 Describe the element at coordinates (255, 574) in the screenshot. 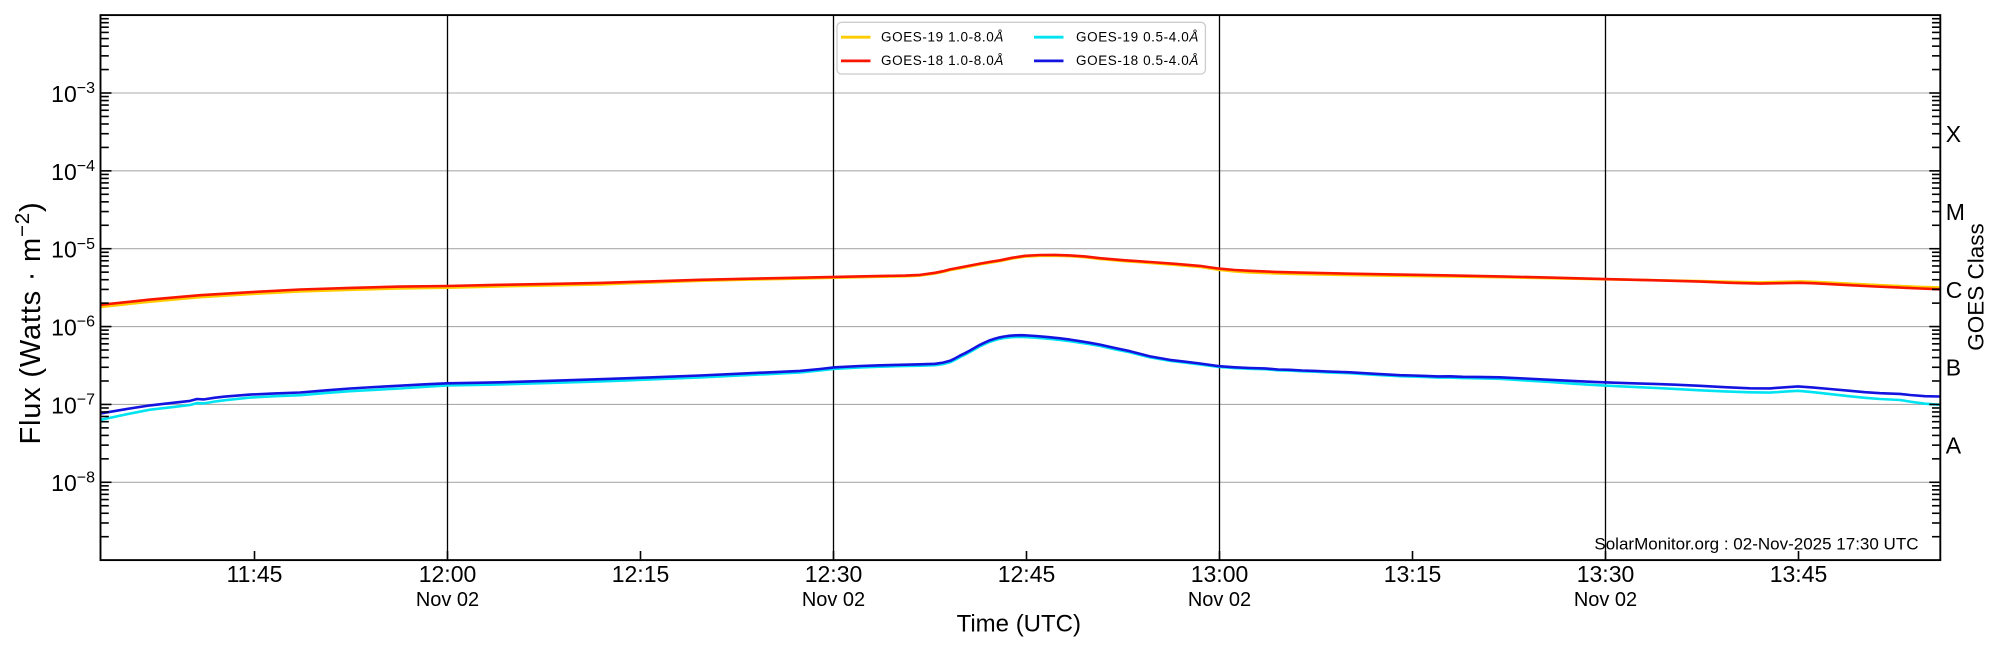

I see `svg-text: 11:45` at that location.